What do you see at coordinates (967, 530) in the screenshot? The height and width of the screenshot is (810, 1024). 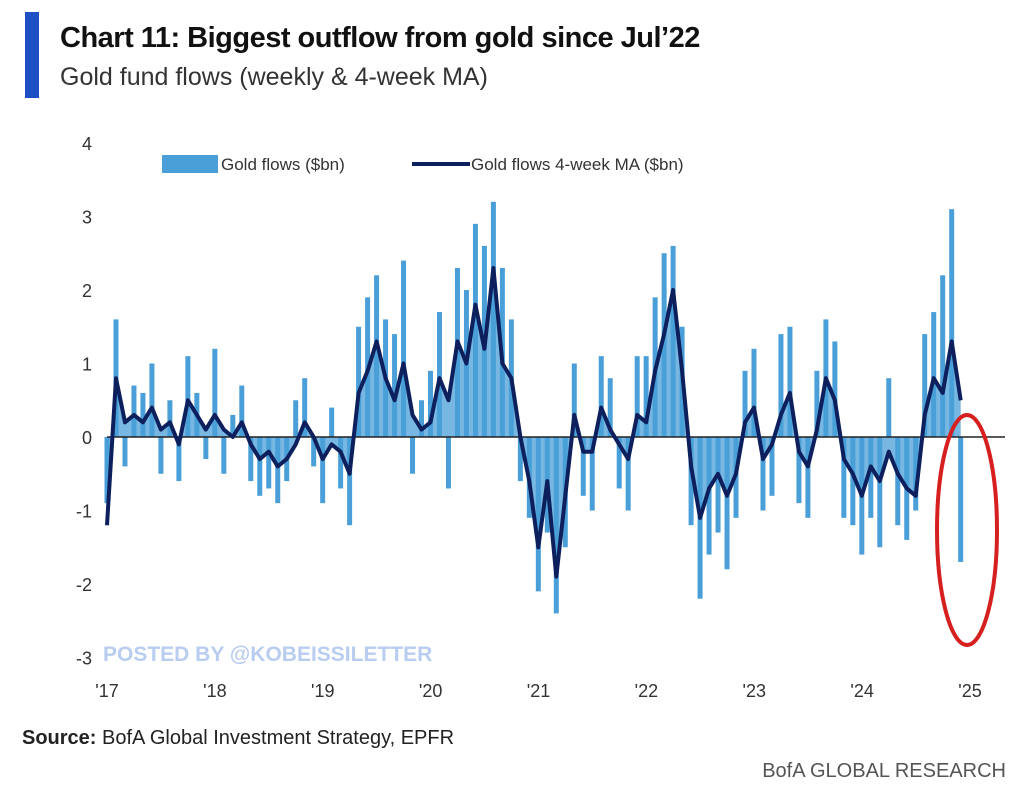 I see `highlight-ellipse` at bounding box center [967, 530].